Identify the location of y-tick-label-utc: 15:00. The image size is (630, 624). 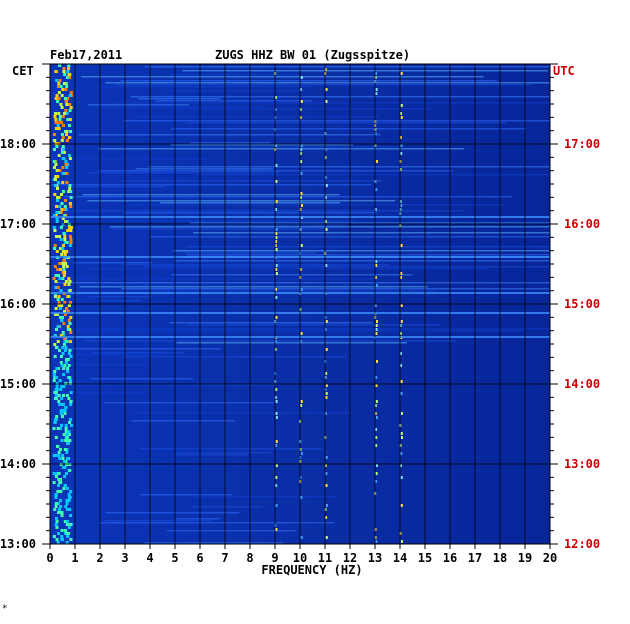
(582, 304).